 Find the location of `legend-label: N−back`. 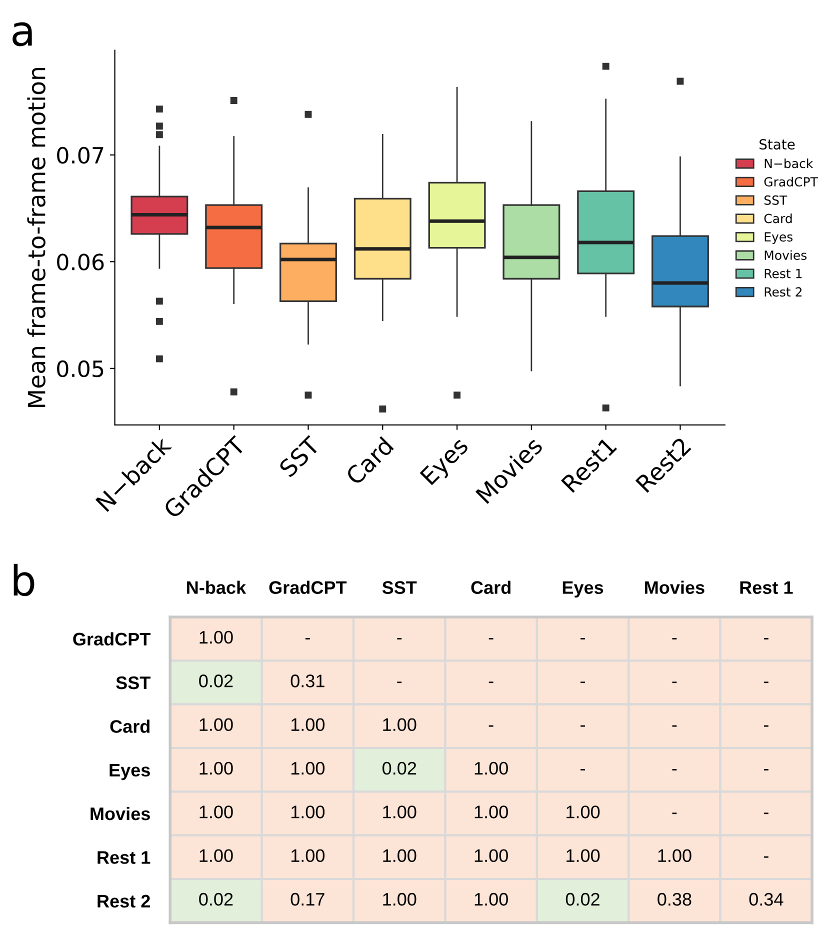

legend-label: N−back is located at coordinates (789, 163).